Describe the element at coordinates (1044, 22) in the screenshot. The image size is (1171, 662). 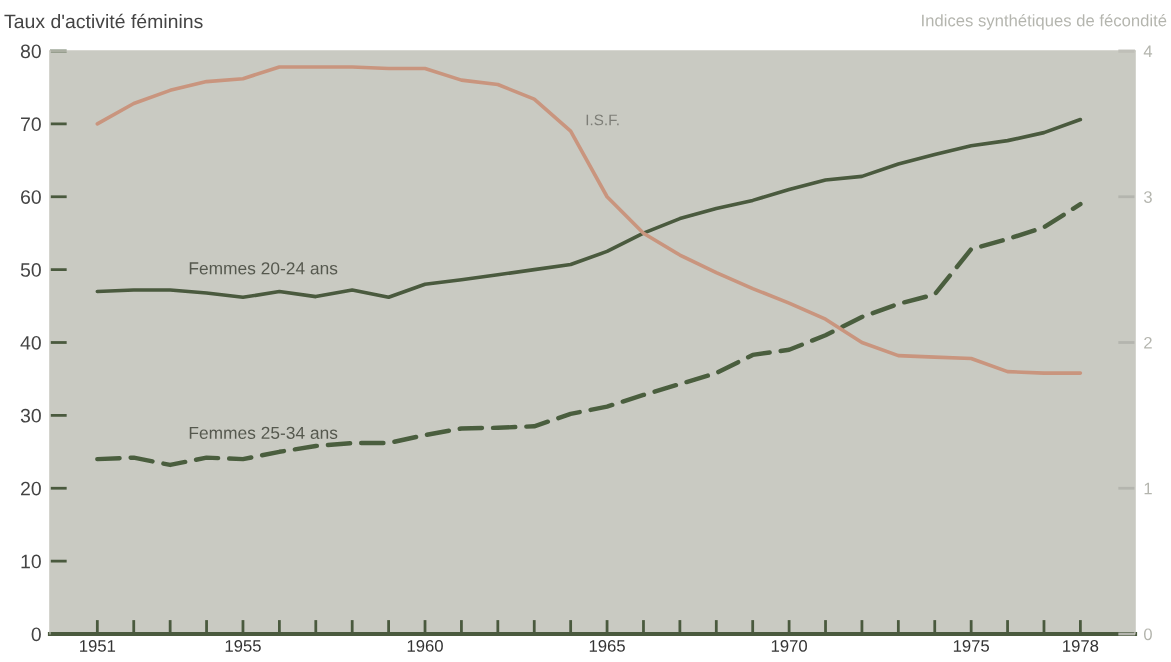
I see `y2-axis-title: Indices synthétiques de fécondité` at that location.